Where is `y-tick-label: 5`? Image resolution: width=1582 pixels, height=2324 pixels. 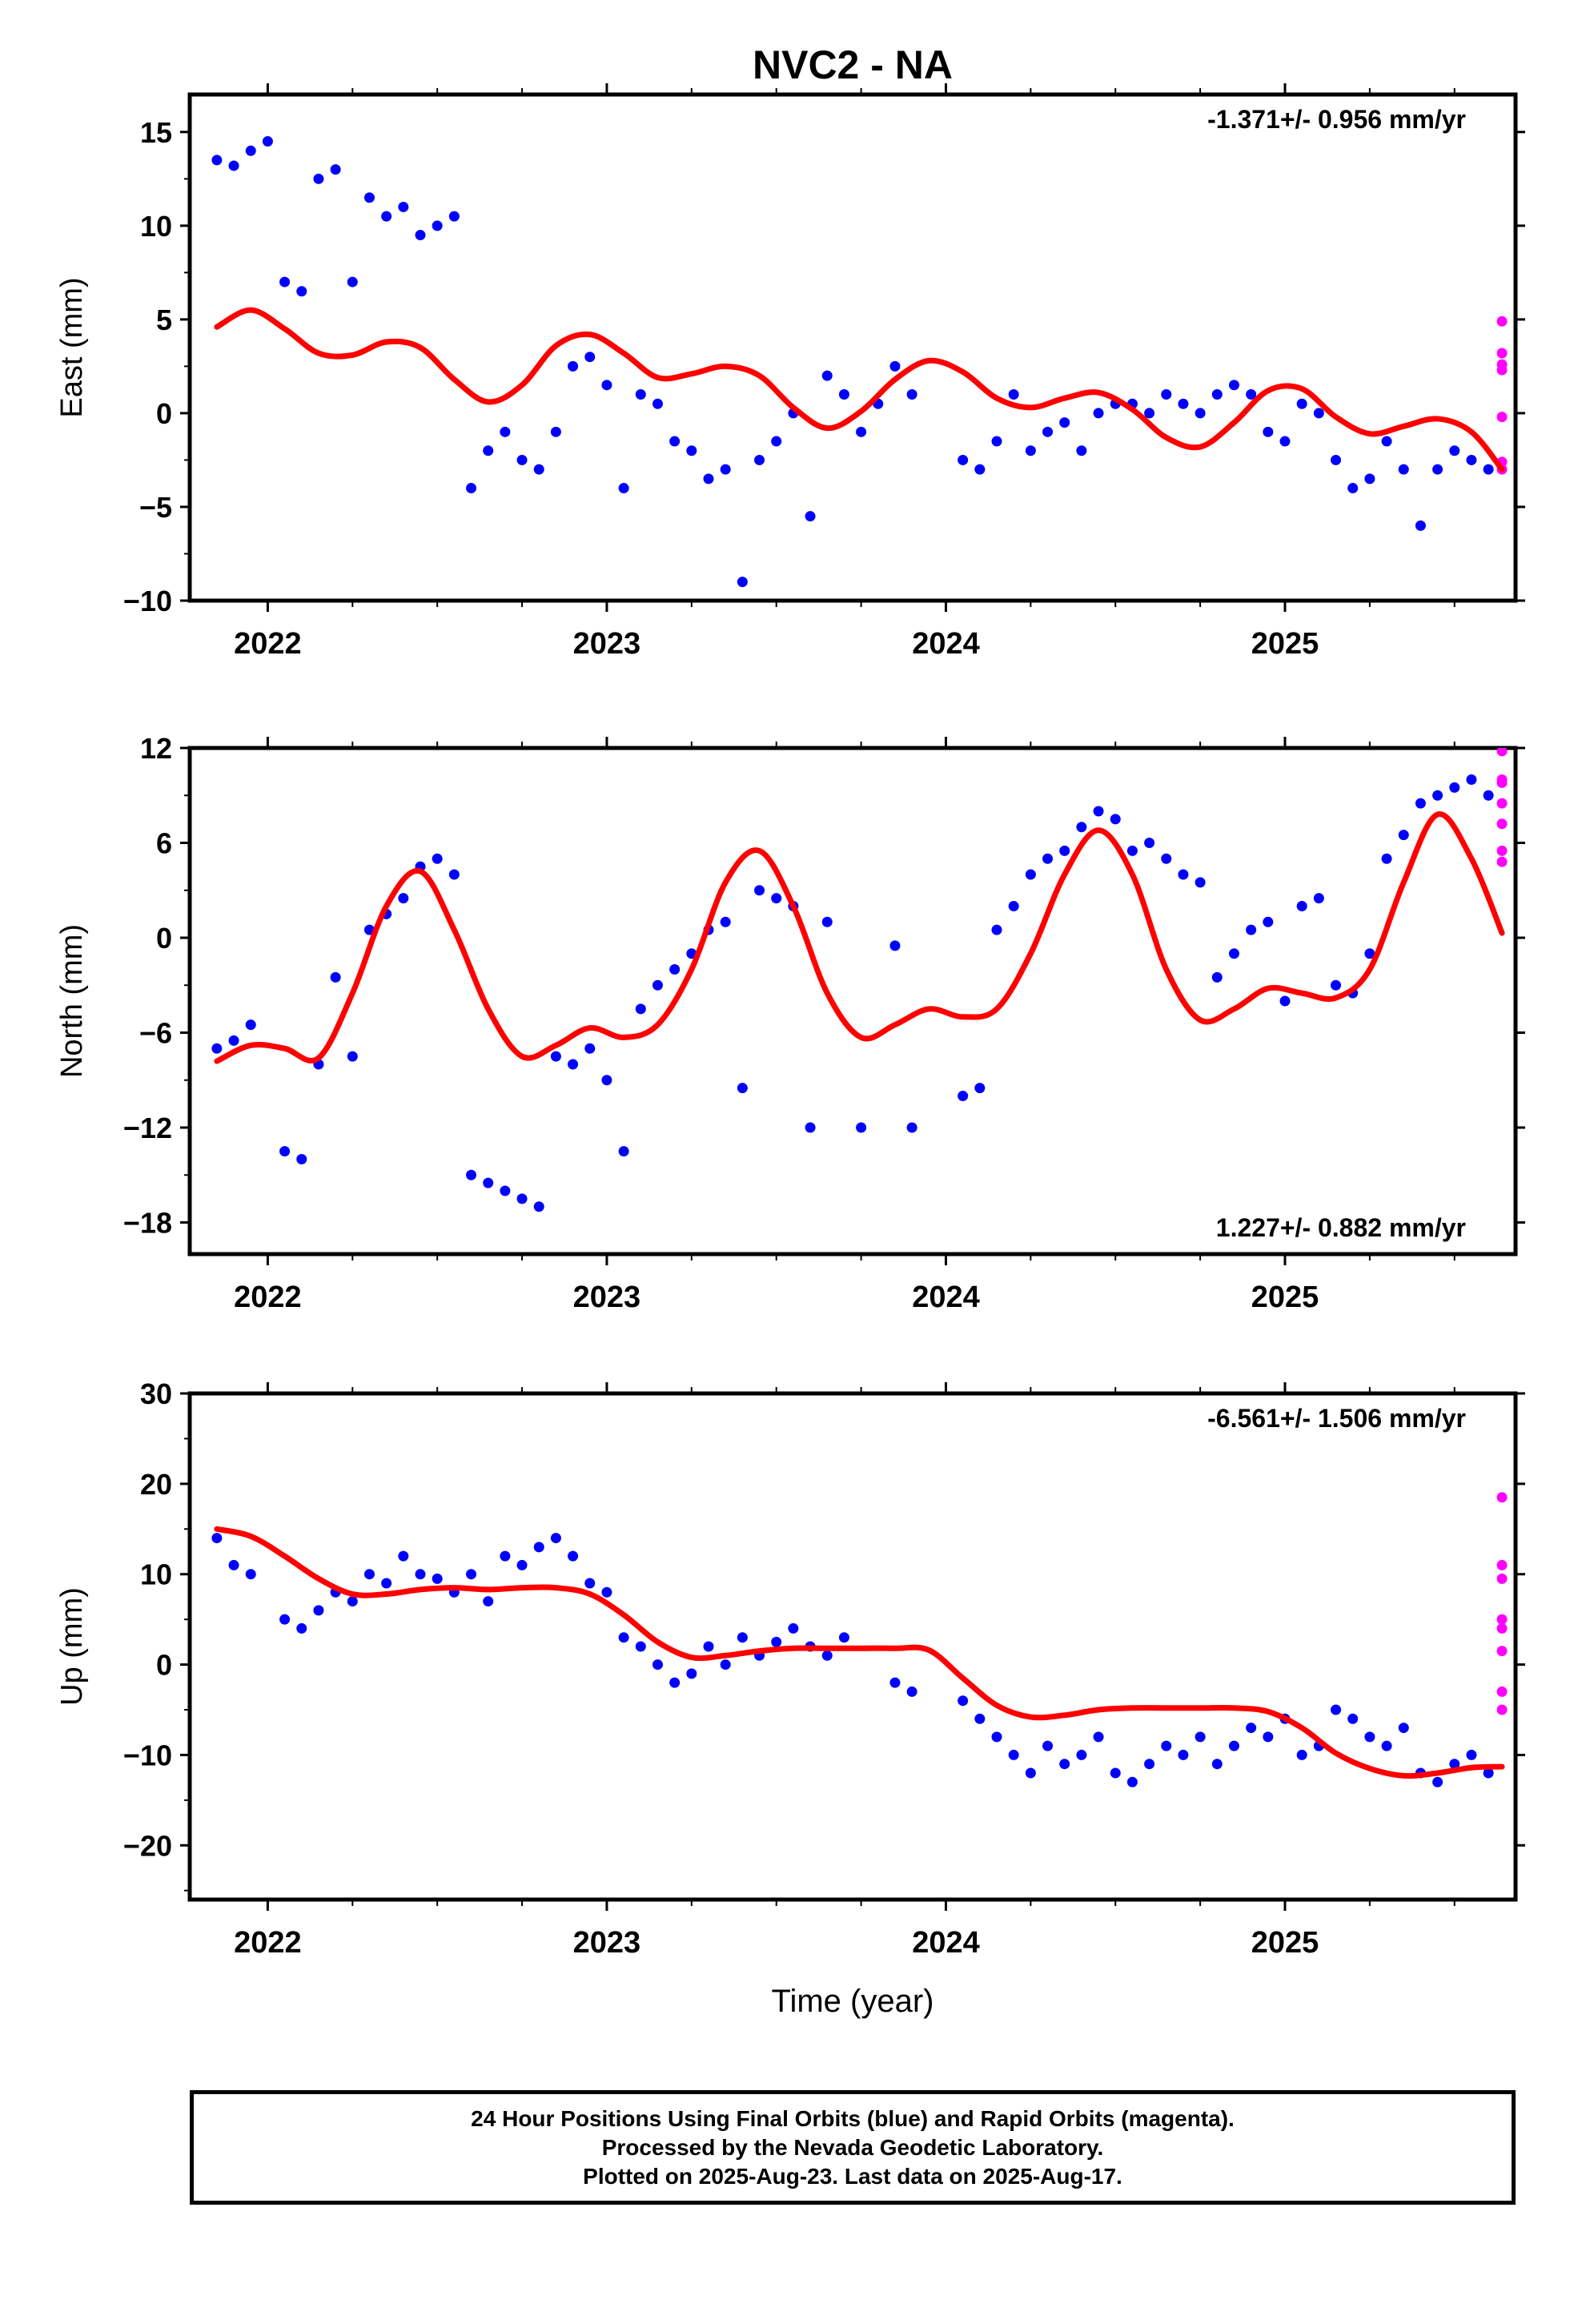
y-tick-label: 5 is located at coordinates (164, 320).